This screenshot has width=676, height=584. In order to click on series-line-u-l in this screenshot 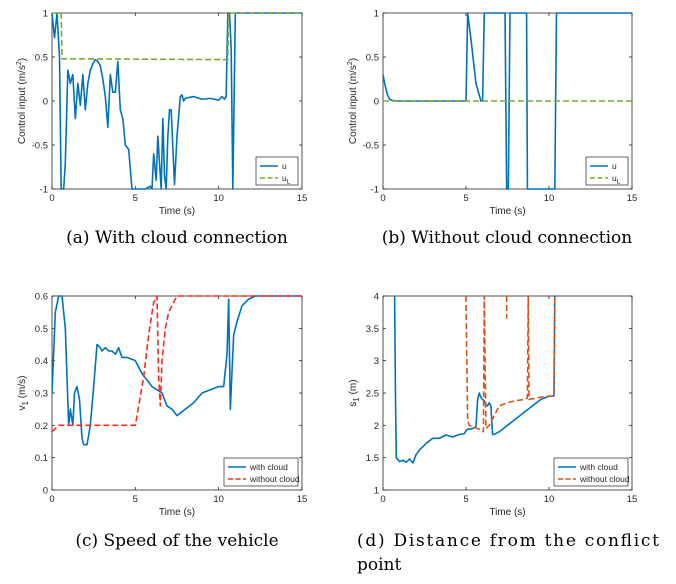, I will do `click(177, 36)`.